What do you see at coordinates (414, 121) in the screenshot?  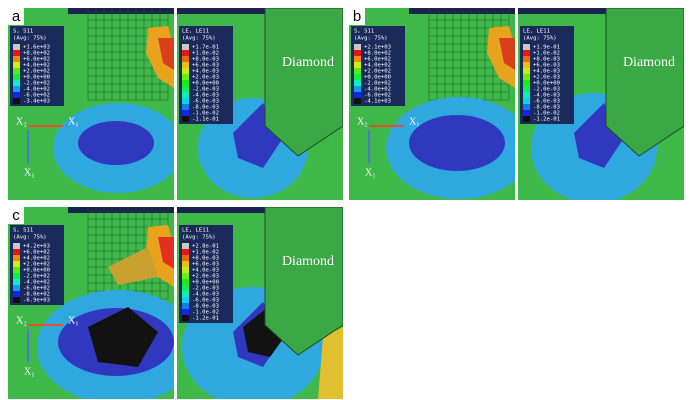 I see `axis-label: X₁` at bounding box center [414, 121].